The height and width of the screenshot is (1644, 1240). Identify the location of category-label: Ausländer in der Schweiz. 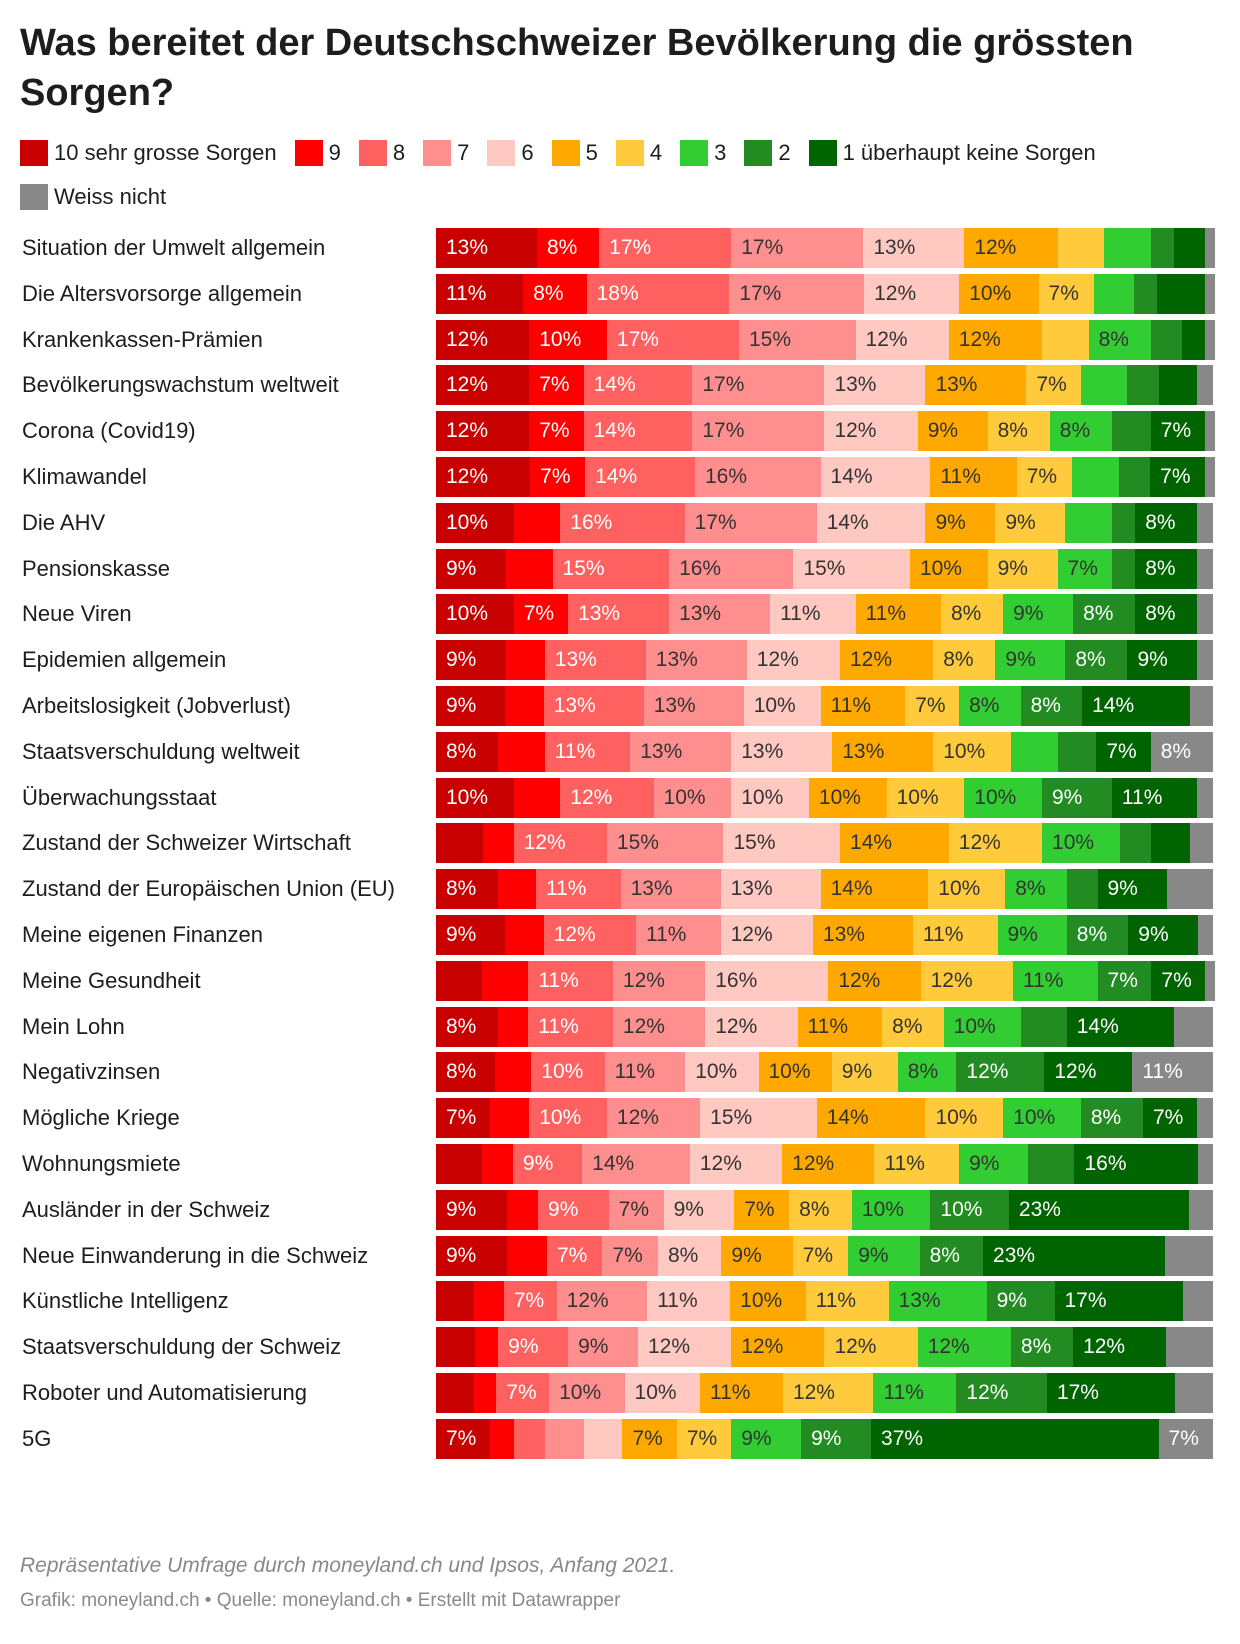
(146, 1209).